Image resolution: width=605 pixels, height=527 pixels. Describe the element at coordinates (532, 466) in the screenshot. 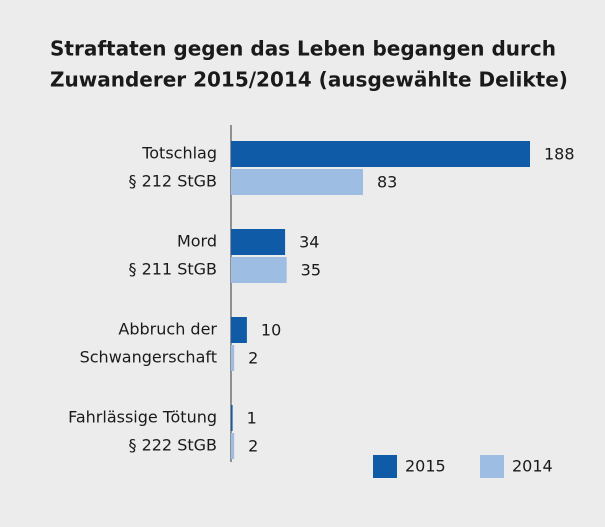

I see `legend-label: 2014` at that location.